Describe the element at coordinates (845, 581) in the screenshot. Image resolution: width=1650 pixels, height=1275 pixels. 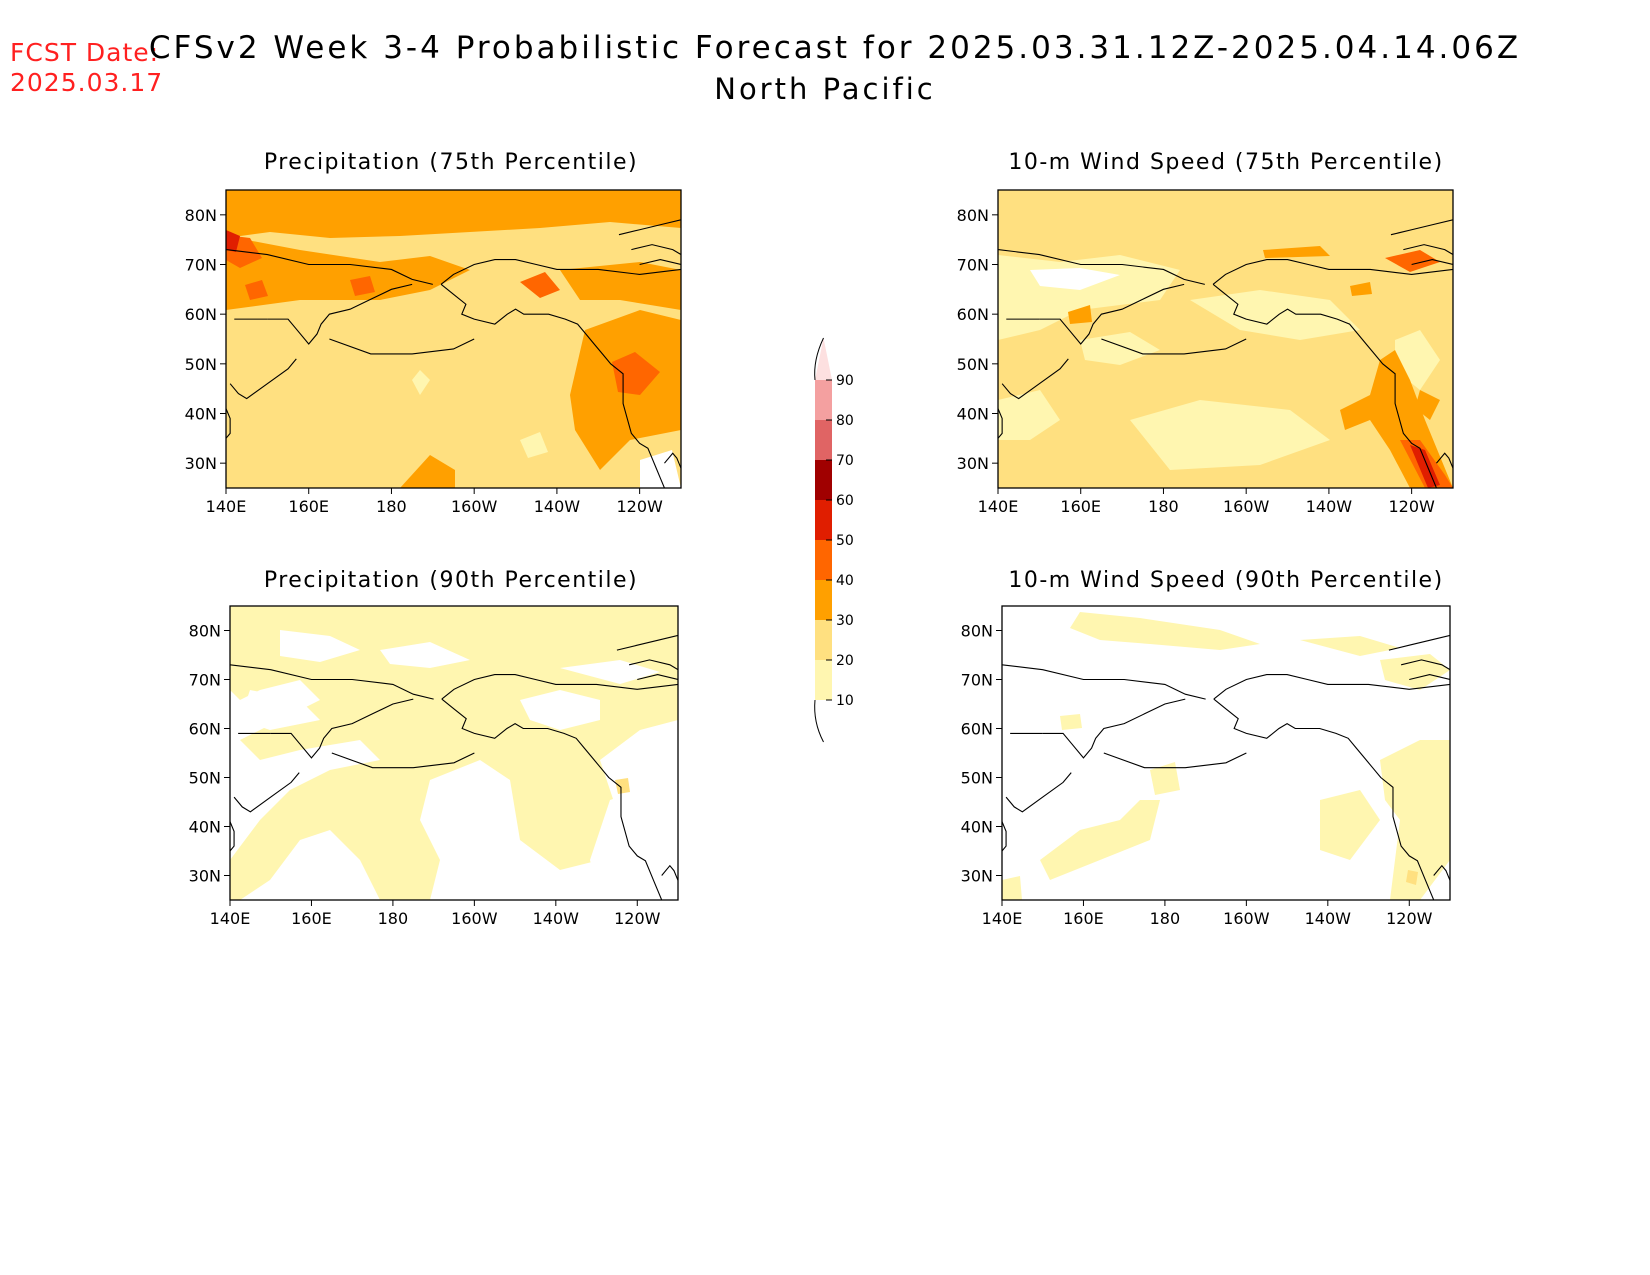
I see `colorbar-label: 40` at that location.